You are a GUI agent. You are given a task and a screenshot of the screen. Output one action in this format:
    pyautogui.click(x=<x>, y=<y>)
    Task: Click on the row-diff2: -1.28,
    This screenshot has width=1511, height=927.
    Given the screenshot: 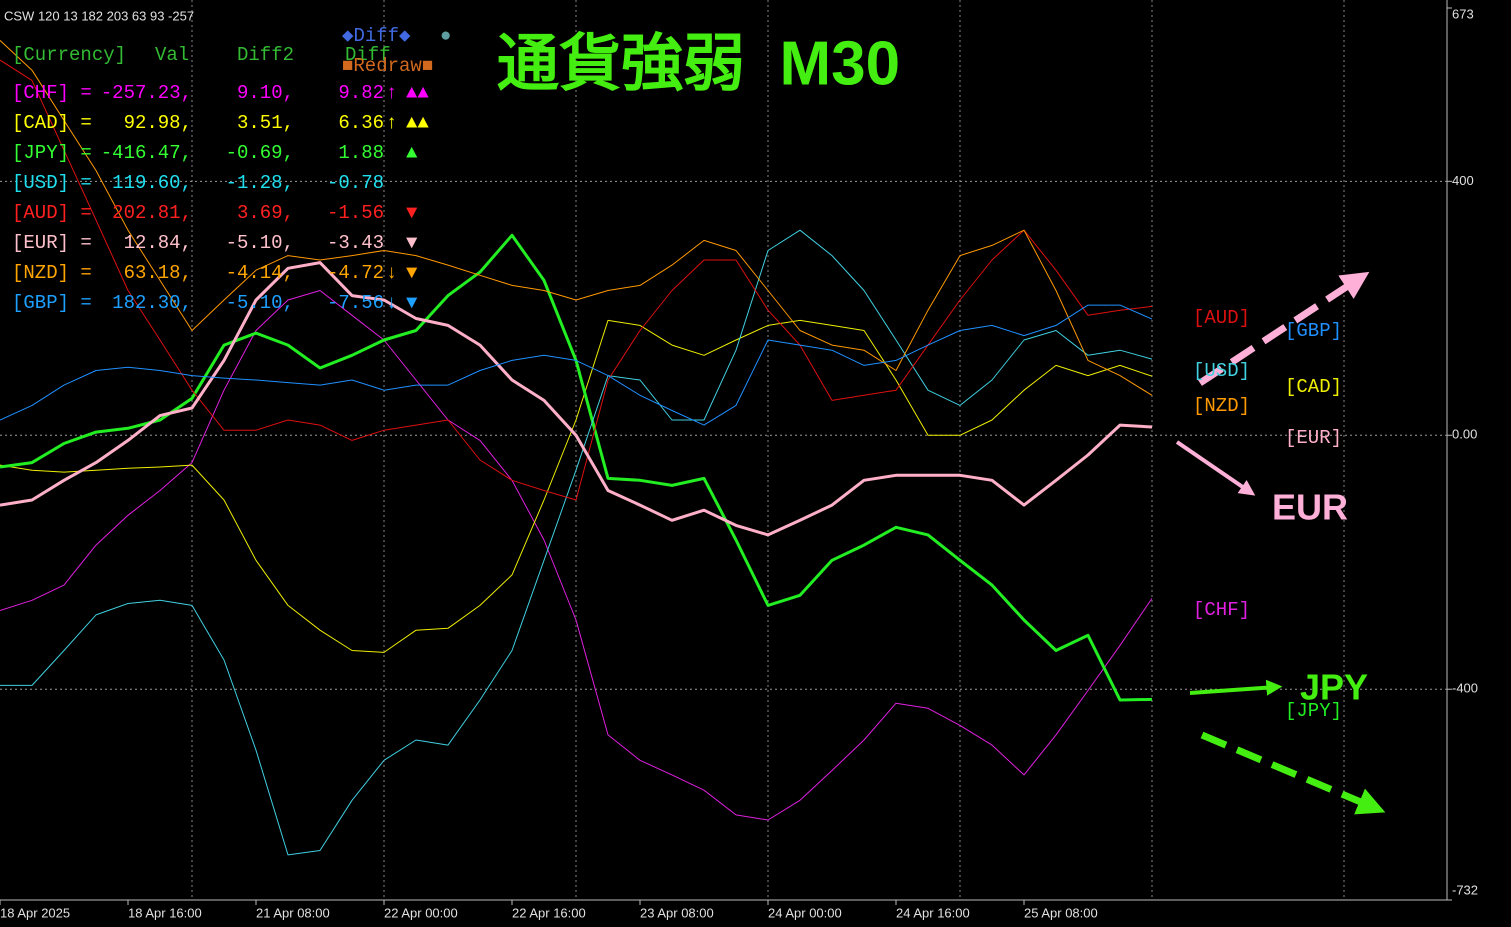 What is the action you would take?
    pyautogui.click(x=260, y=183)
    